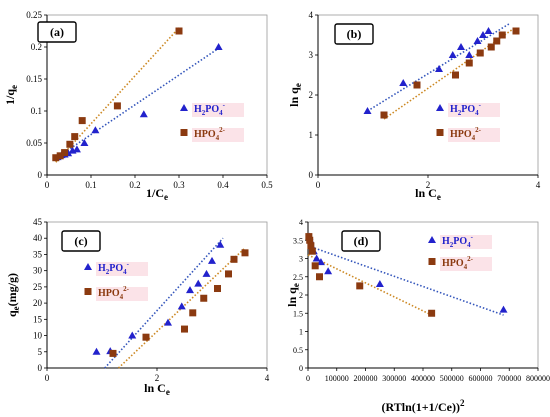 The width and height of the screenshot is (550, 417). What do you see at coordinates (40, 352) in the screenshot?
I see `y-tick-label: 5` at bounding box center [40, 352].